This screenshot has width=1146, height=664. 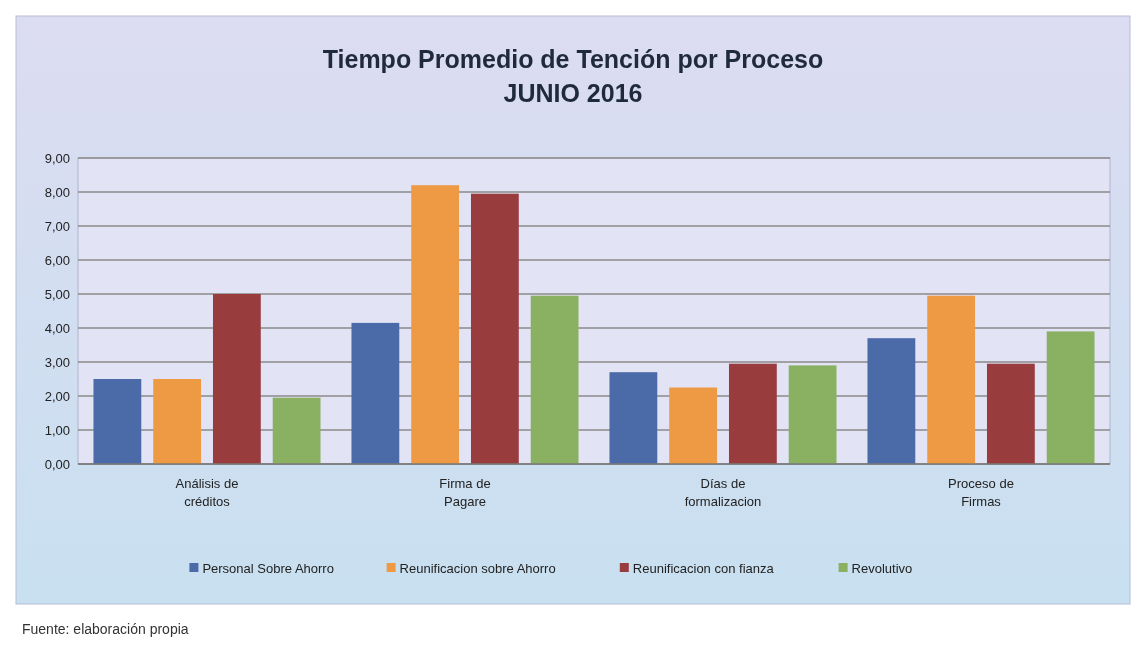 I want to click on chart-subtitle: JUNIO 2016, so click(x=573, y=93).